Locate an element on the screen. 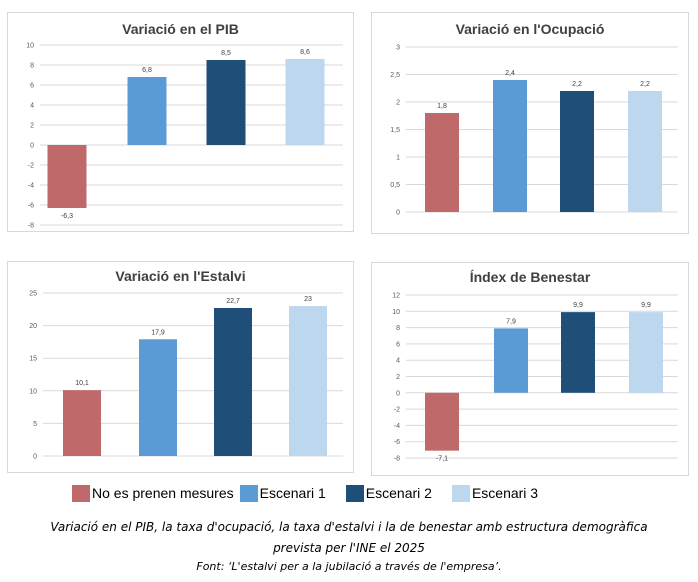 Image resolution: width=698 pixels, height=582 pixels. legend-item-escenari-1: Escenari 1 is located at coordinates (282, 493).